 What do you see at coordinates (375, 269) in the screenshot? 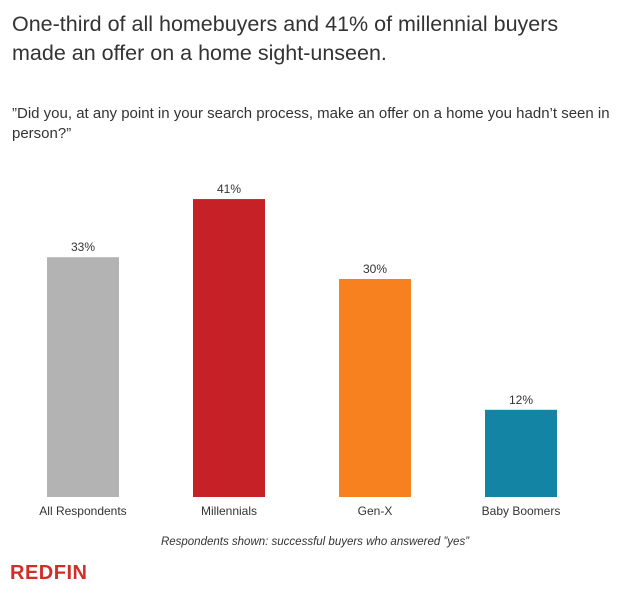
I see `value-label-gen-x: 30%` at bounding box center [375, 269].